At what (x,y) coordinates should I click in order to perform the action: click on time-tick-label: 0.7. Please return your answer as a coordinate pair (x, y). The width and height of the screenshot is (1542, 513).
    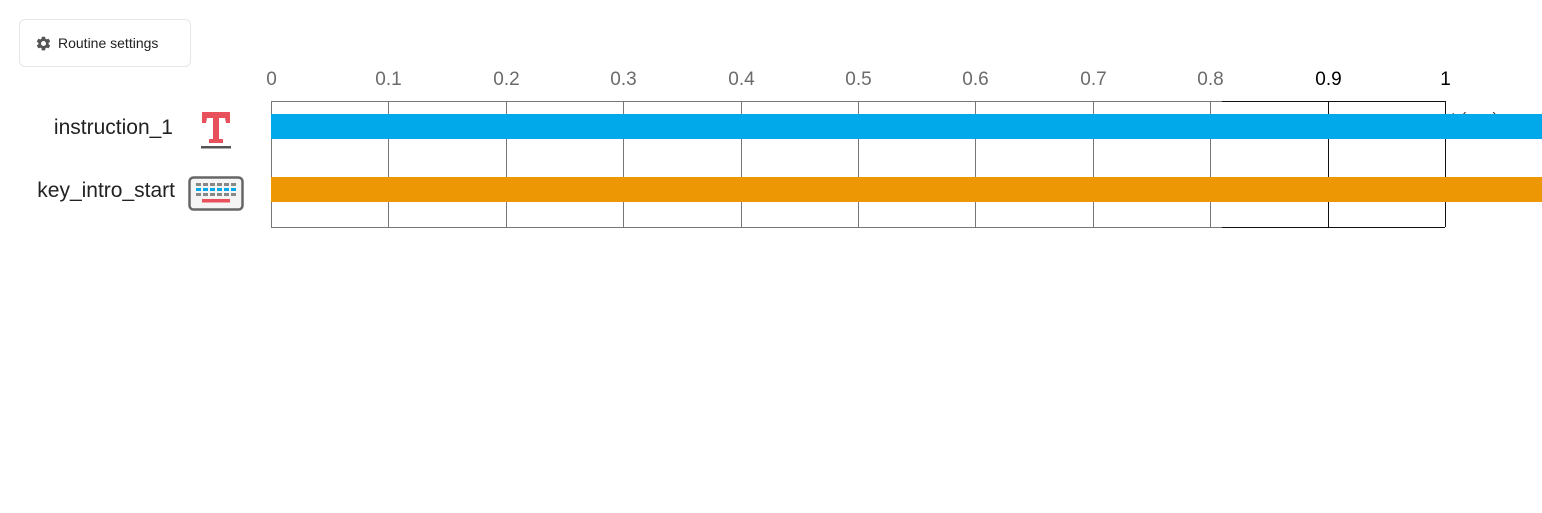
    Looking at the image, I should click on (1093, 79).